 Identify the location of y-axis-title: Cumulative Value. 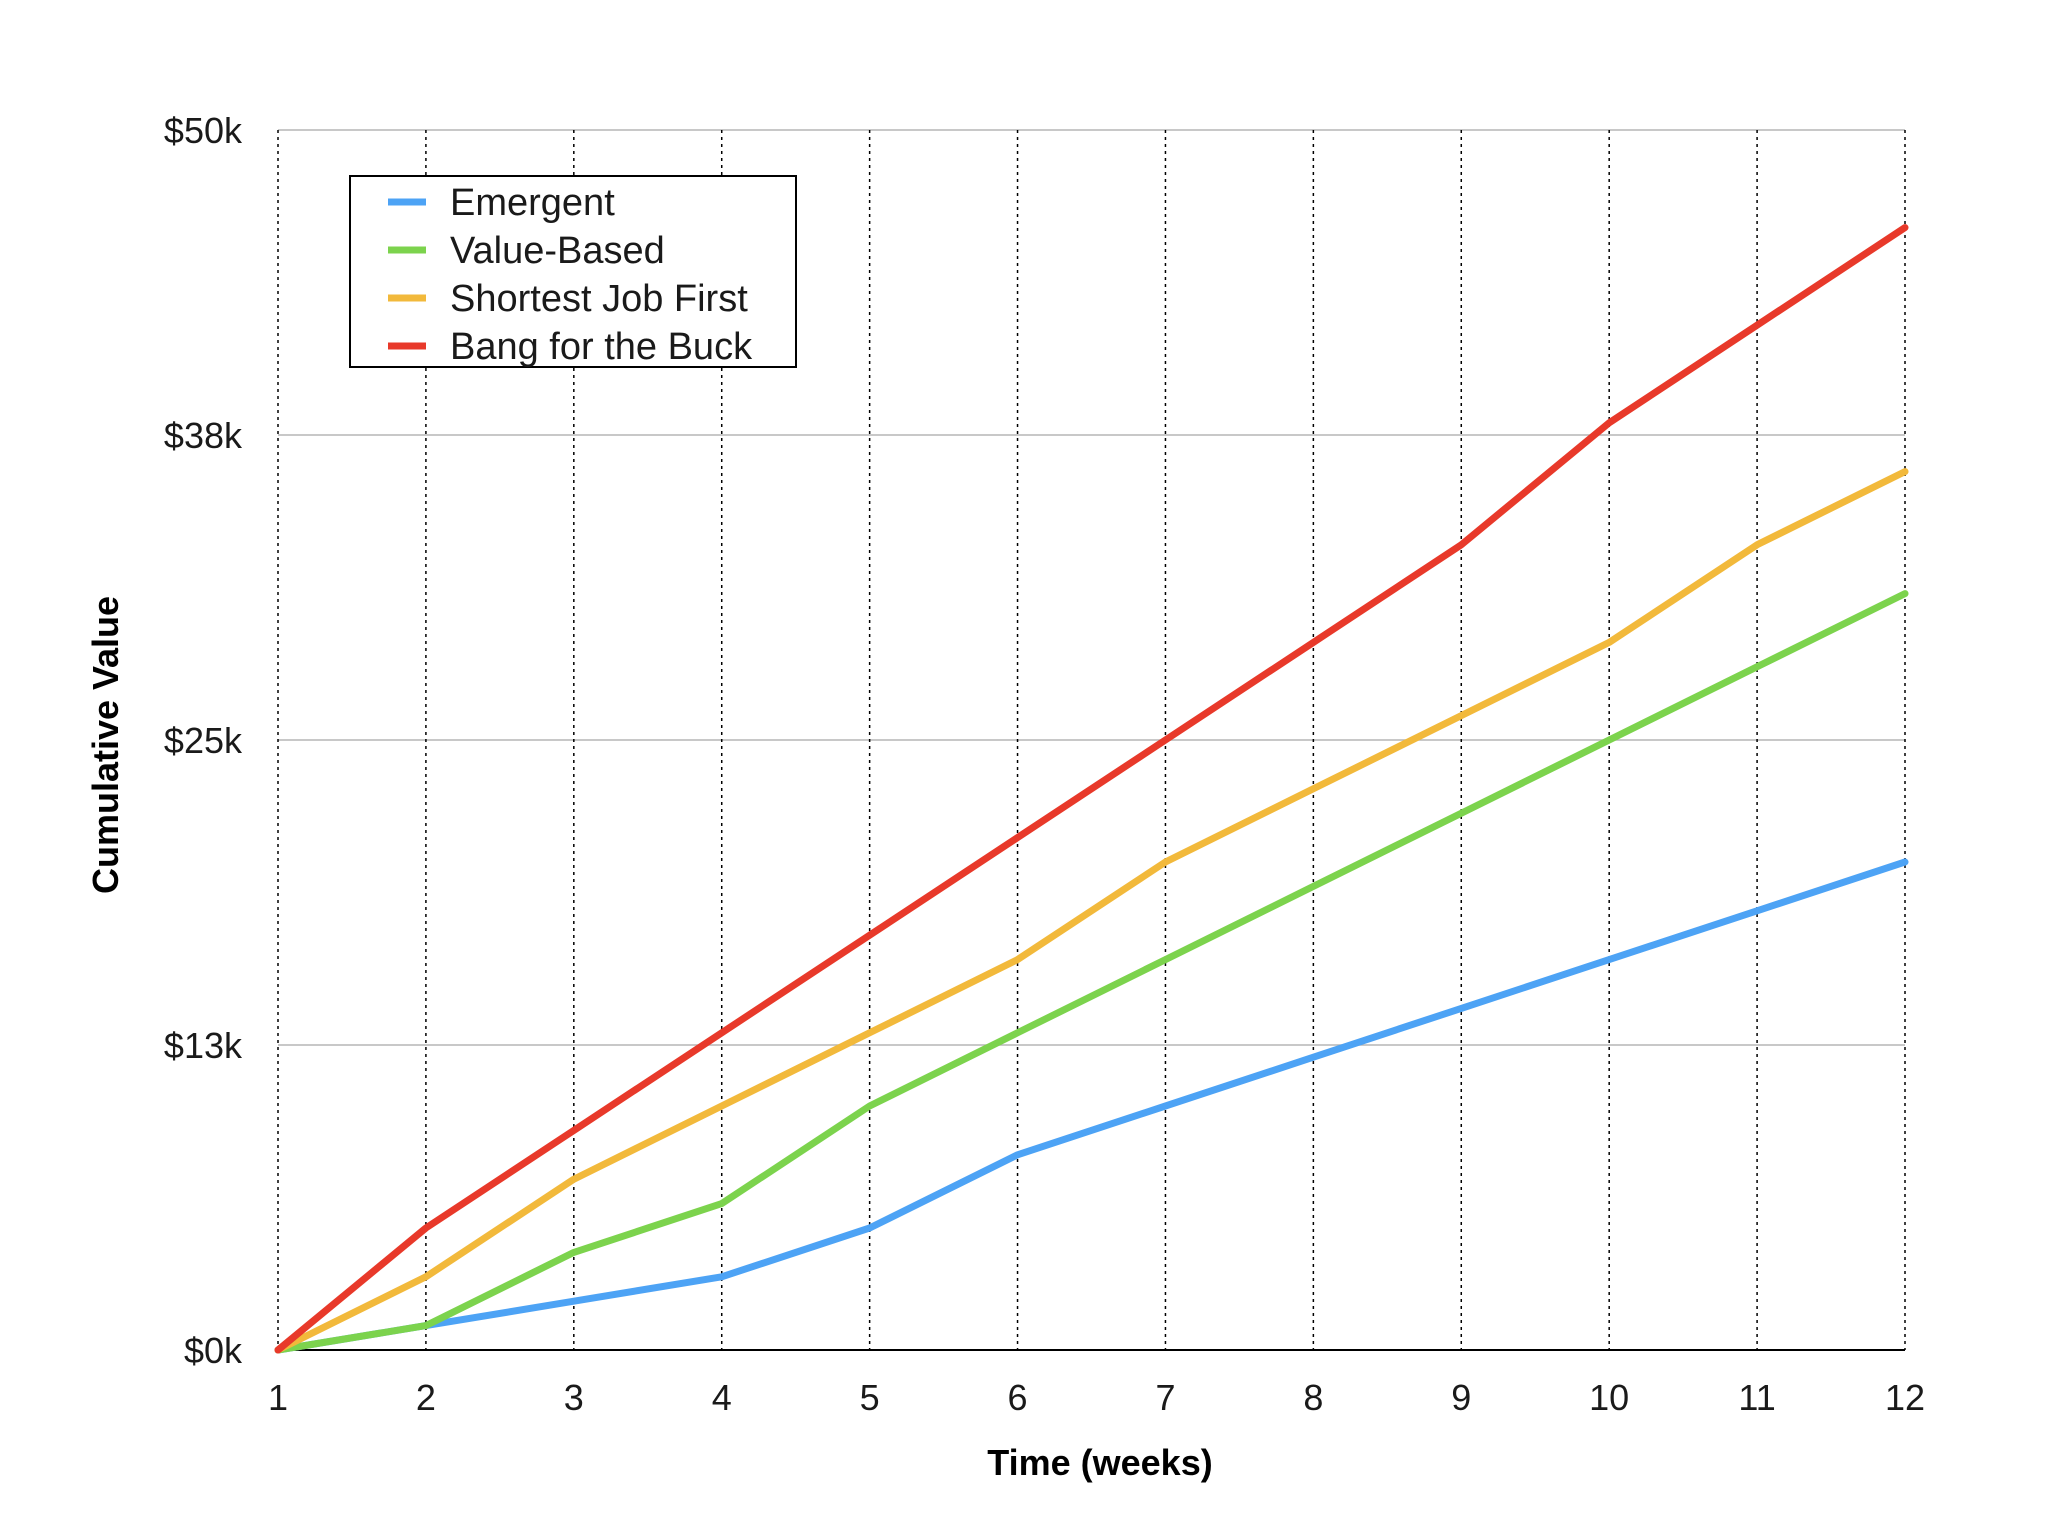
(105, 745).